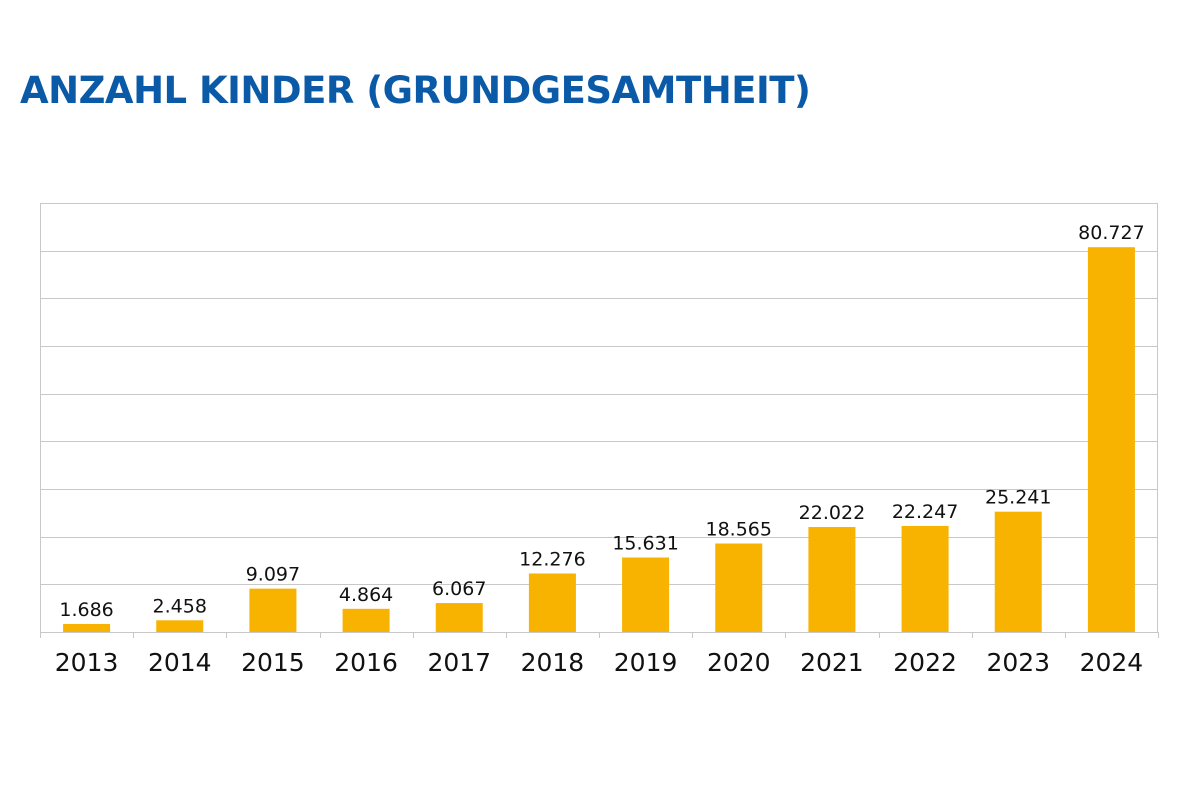 The height and width of the screenshot is (800, 1200). Describe the element at coordinates (832, 513) in the screenshot. I see `value-label-2021: 22.022` at that location.